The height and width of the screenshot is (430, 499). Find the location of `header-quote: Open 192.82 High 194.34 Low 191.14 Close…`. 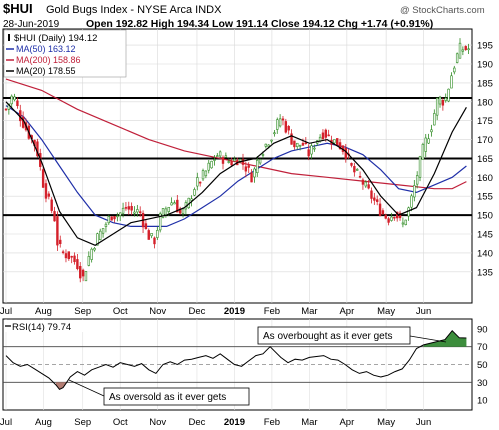

header-quote: Open 192.82 High 194.34 Low 191.14 Close… is located at coordinates (259, 24).